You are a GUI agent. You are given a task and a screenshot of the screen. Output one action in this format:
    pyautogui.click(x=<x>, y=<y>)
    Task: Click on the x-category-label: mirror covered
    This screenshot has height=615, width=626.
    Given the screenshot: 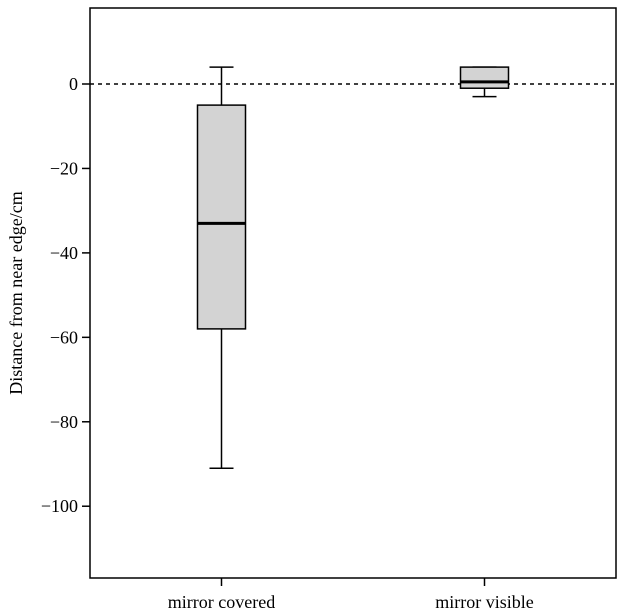 What is the action you would take?
    pyautogui.click(x=221, y=602)
    